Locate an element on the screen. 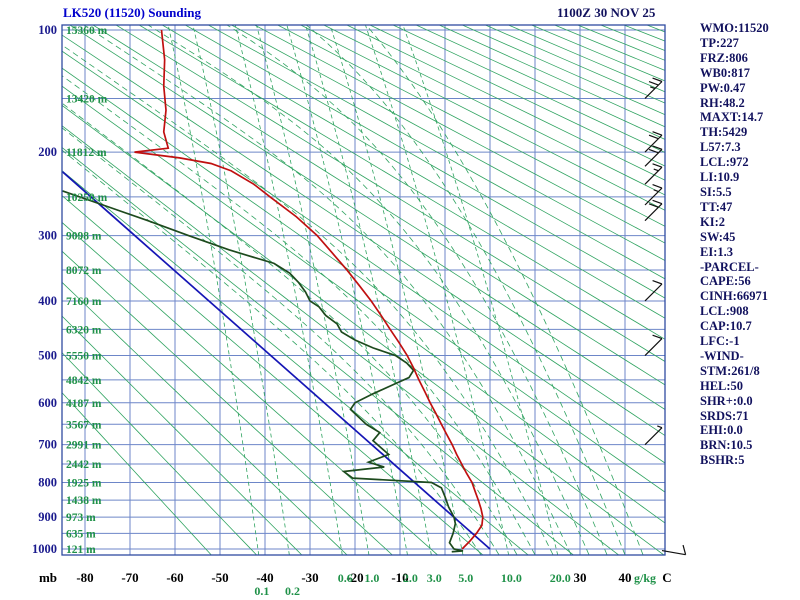  wind-barbs is located at coordinates (665, 316).